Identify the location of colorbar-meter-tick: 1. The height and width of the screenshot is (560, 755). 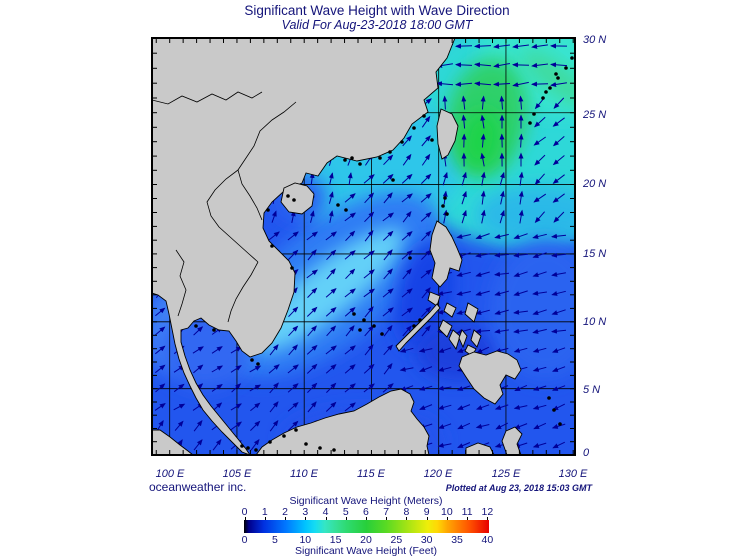
(264, 512).